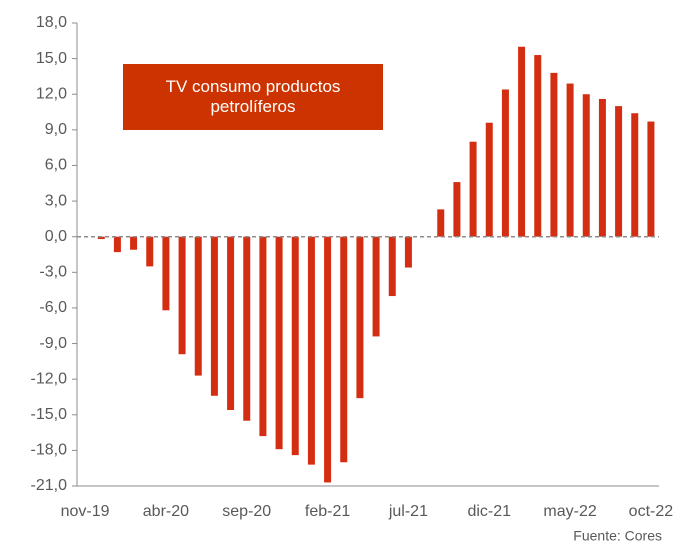  Describe the element at coordinates (53, 272) in the screenshot. I see `y-tick-label: -3,0` at that location.